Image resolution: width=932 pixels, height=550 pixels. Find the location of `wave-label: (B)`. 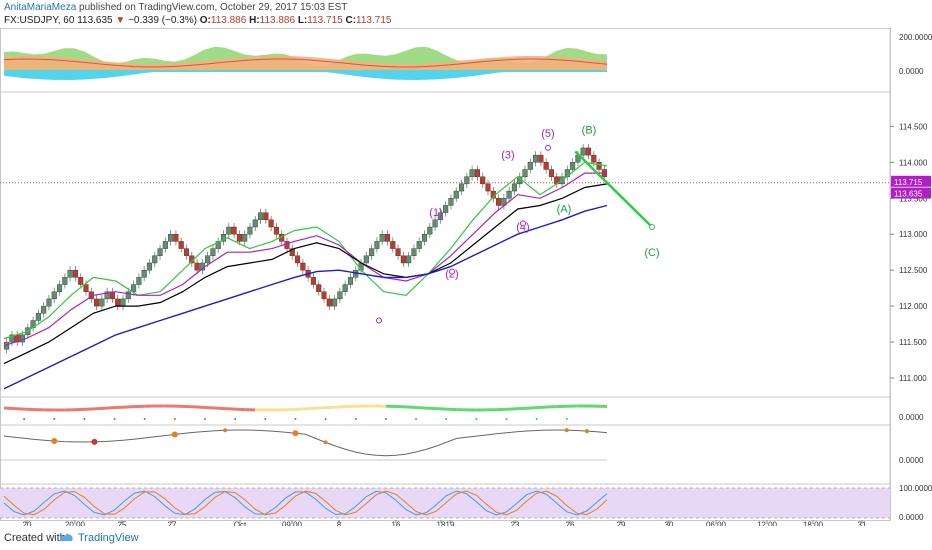

wave-label: (B) is located at coordinates (589, 131).